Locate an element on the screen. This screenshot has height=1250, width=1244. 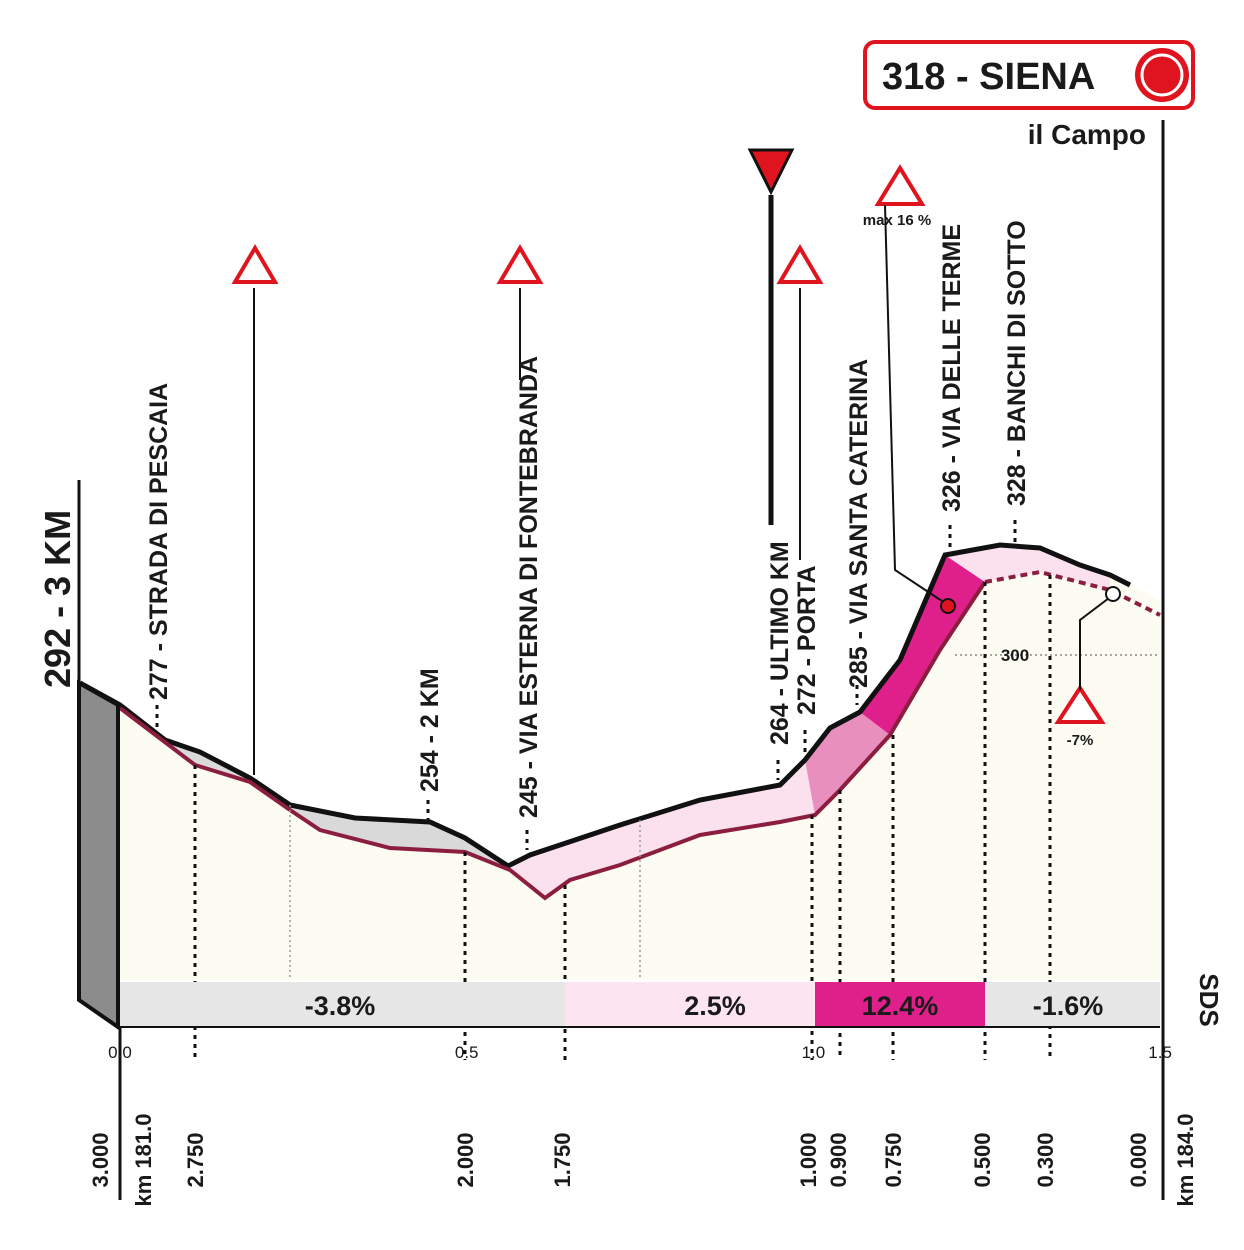
start-wall is located at coordinates (98, 855).